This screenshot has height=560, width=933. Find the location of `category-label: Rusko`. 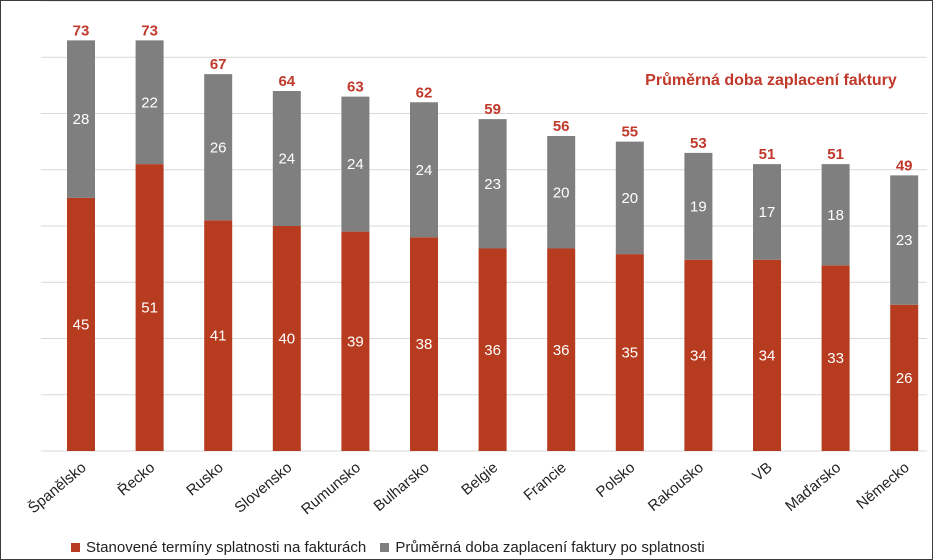

category-label: Rusko is located at coordinates (205, 479).